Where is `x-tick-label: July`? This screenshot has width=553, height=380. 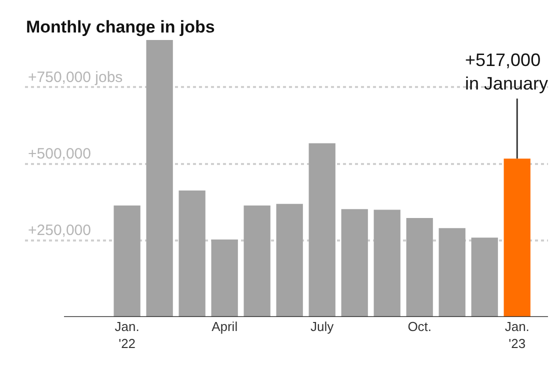 x-tick-label: July is located at coordinates (322, 326).